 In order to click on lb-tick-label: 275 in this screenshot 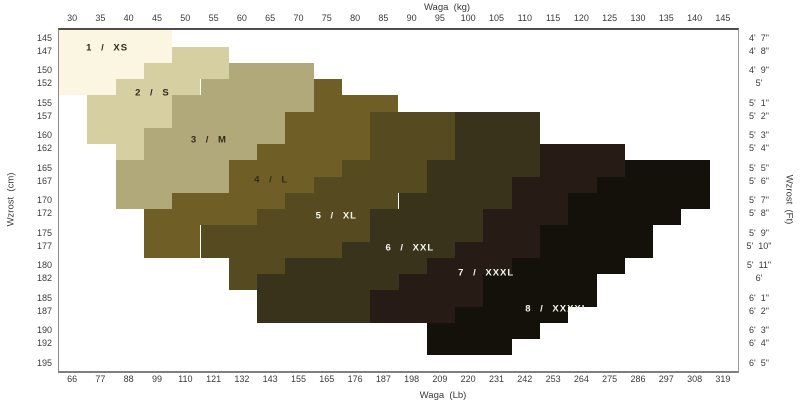, I will do `click(610, 379)`.